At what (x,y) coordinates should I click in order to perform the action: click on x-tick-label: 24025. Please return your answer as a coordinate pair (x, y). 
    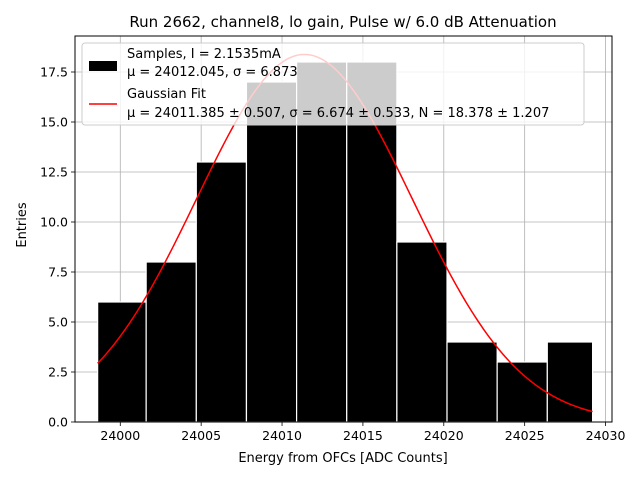
    Looking at the image, I should click on (525, 435).